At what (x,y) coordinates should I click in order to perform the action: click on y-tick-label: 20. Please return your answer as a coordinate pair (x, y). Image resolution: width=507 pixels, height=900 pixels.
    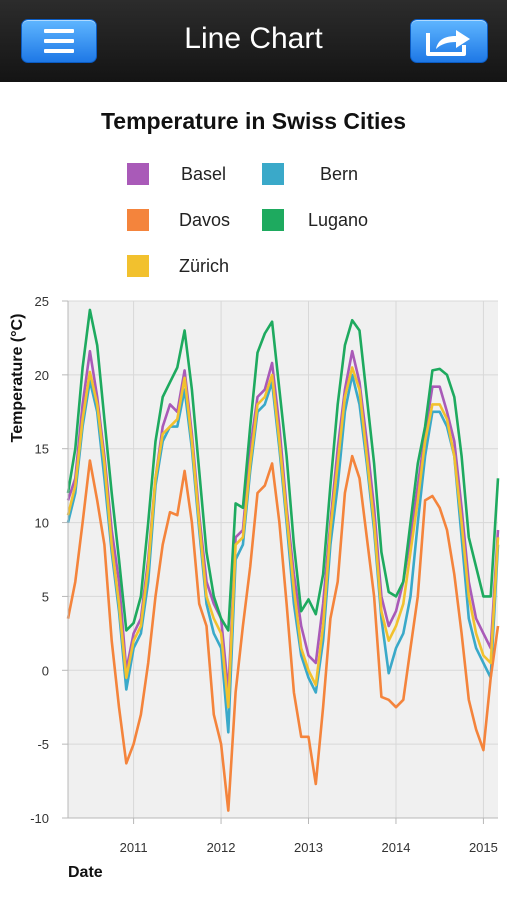
    Looking at the image, I should click on (42, 375).